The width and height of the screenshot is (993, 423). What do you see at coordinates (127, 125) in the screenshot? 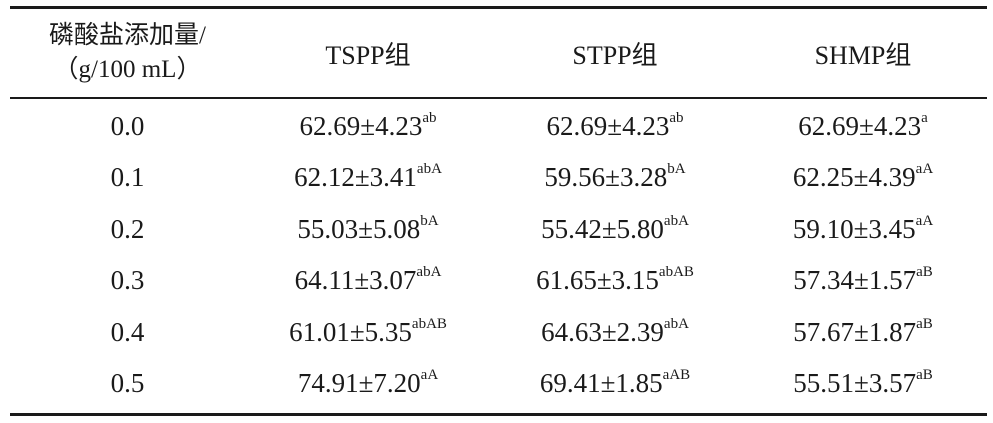
I see `level-cell: 0.0` at bounding box center [127, 125].